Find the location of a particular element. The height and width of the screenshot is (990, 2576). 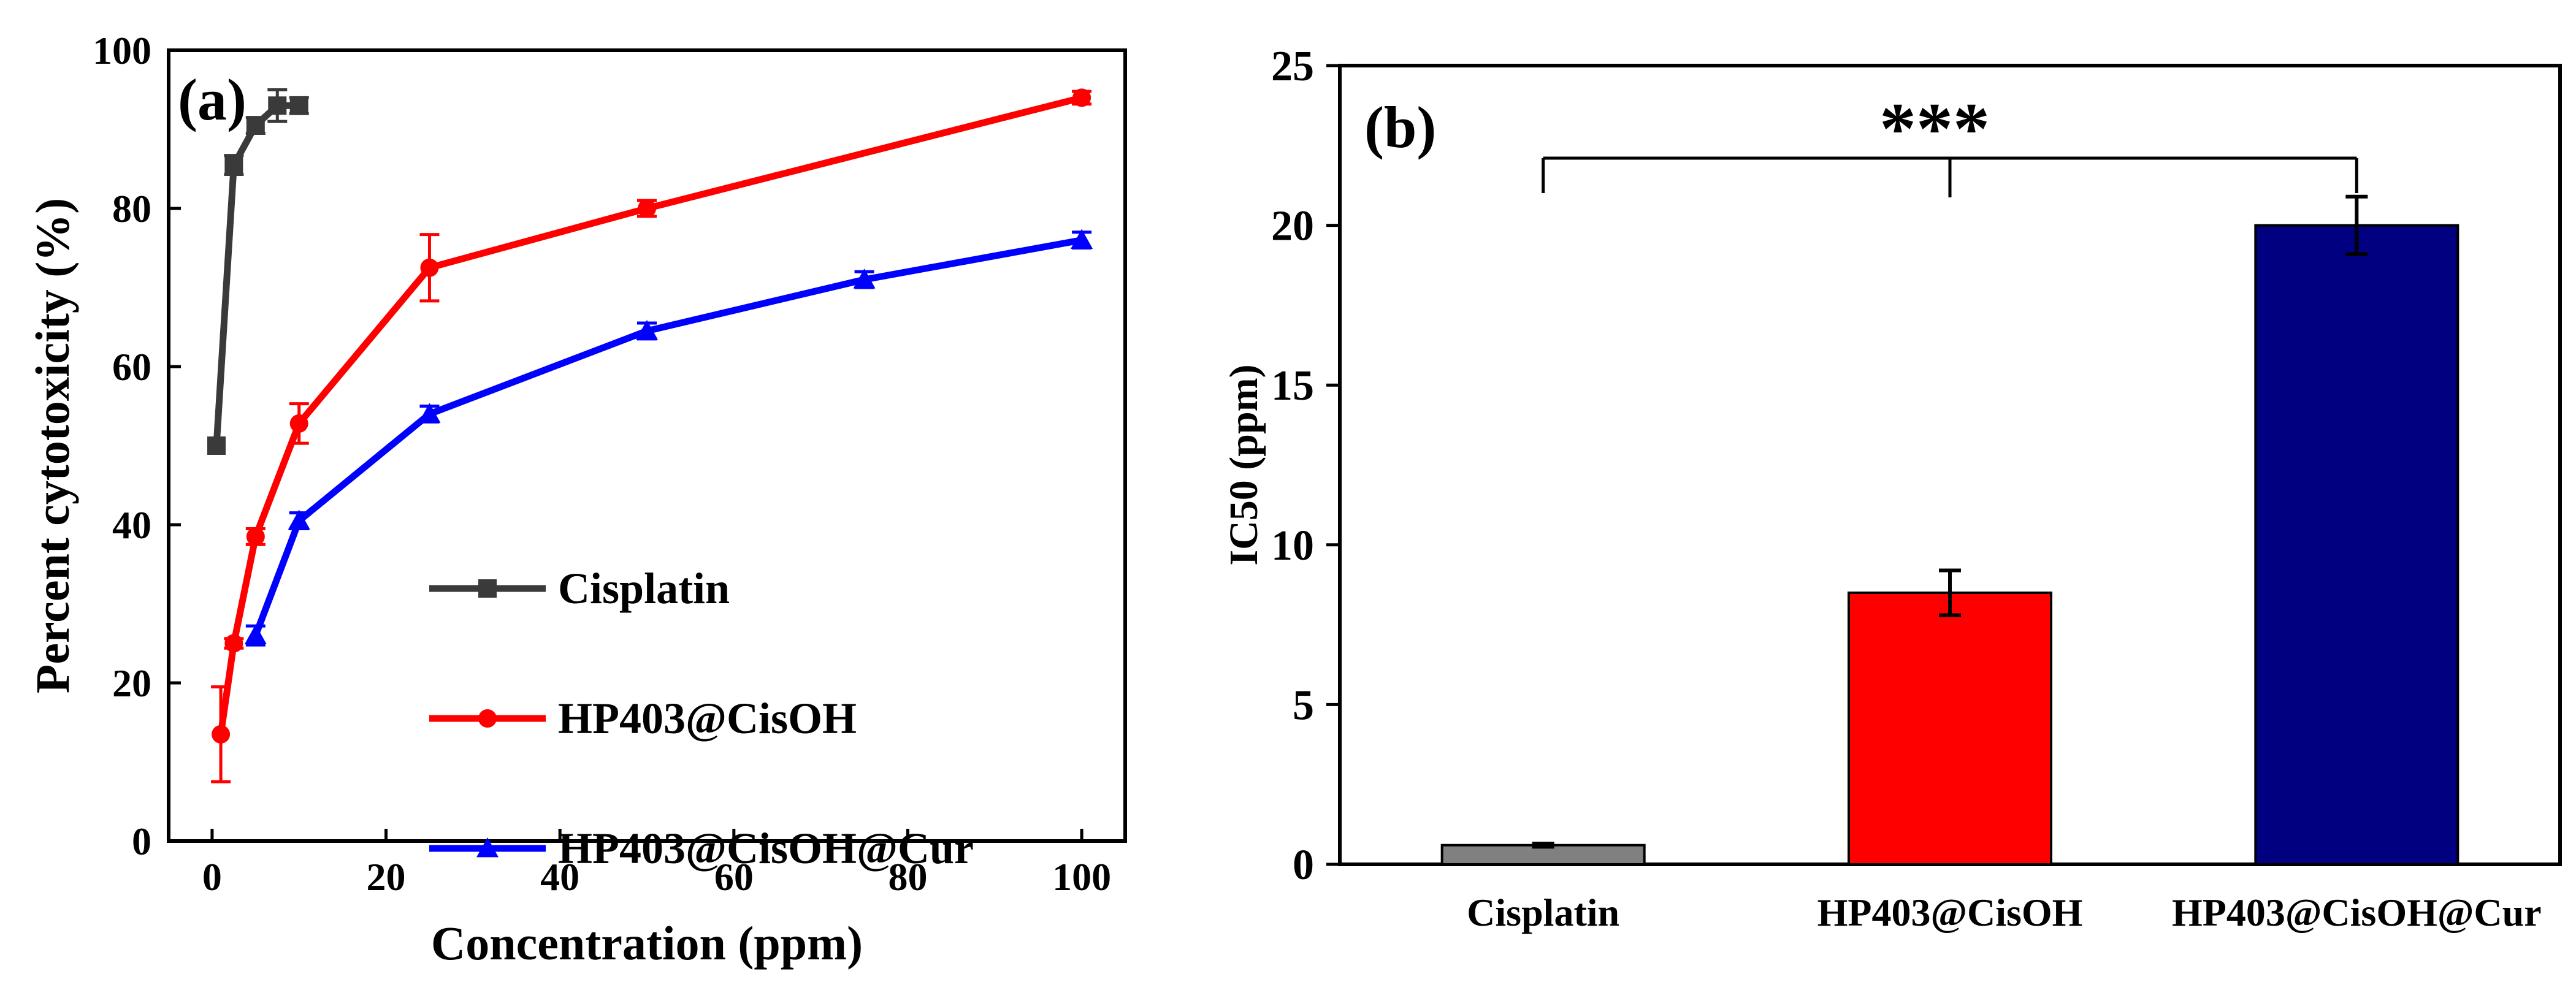

significance-marker: *** is located at coordinates (1934, 128).